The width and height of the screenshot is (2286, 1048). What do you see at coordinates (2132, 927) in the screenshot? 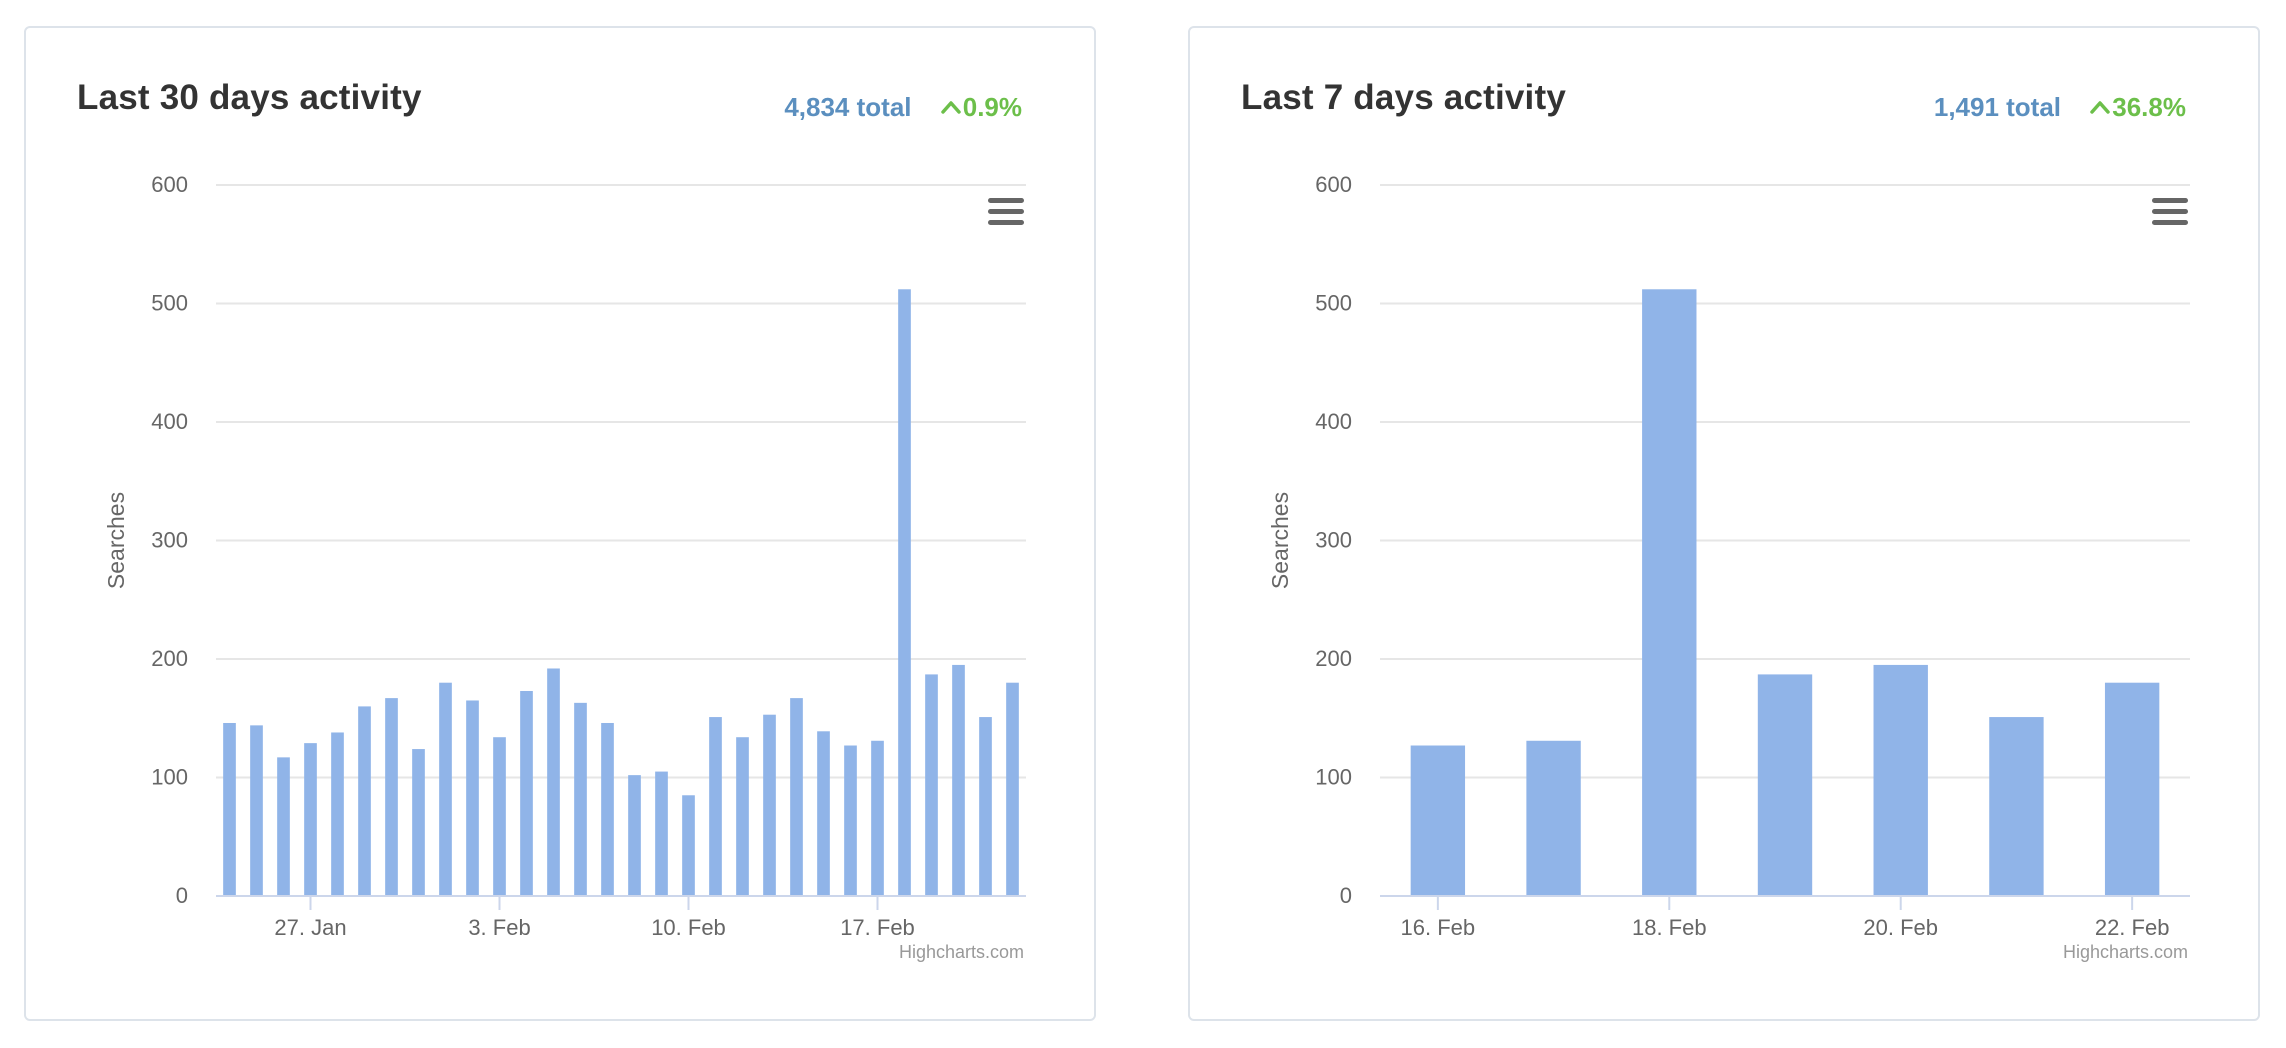
I see `x-tick-label: 22. Feb` at bounding box center [2132, 927].